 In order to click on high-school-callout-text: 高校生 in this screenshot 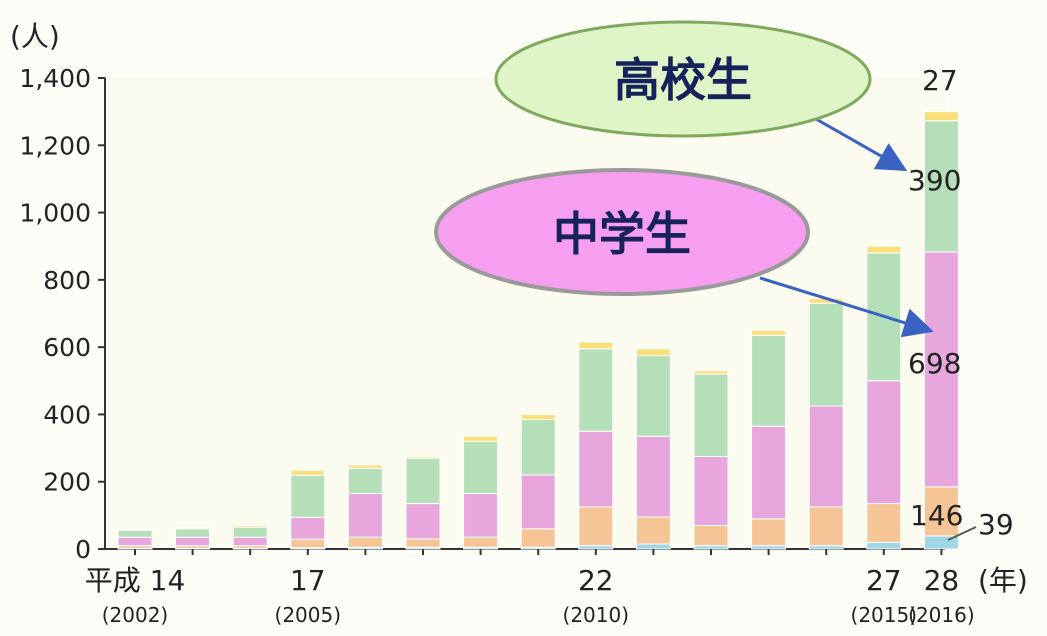, I will do `click(683, 80)`.